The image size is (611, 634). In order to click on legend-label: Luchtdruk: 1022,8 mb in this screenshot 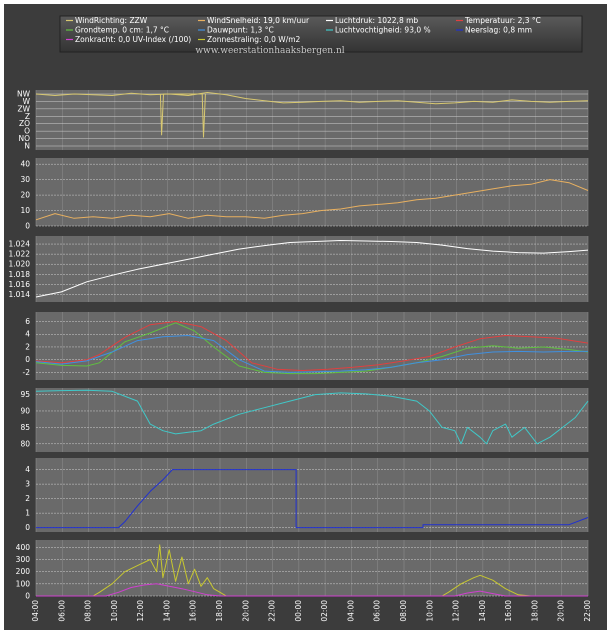, I will do `click(376, 20)`.